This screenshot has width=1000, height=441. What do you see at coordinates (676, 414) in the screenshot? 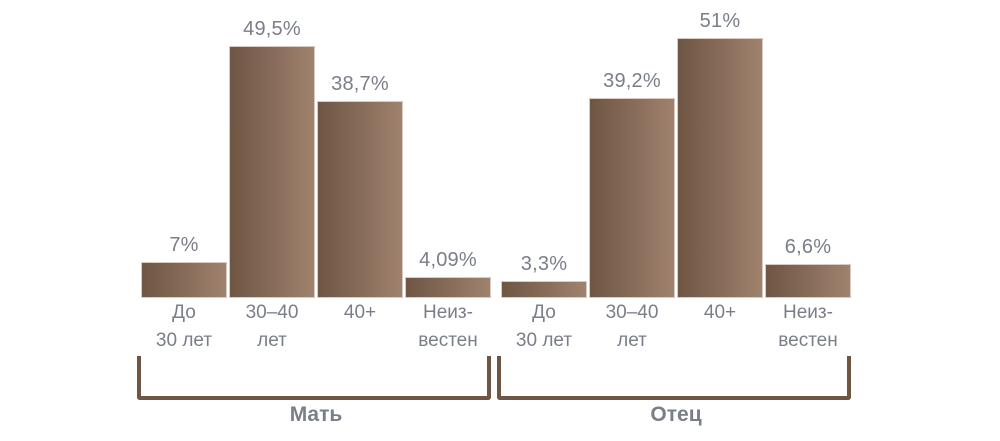
I see `group-label-father: Отец` at bounding box center [676, 414].